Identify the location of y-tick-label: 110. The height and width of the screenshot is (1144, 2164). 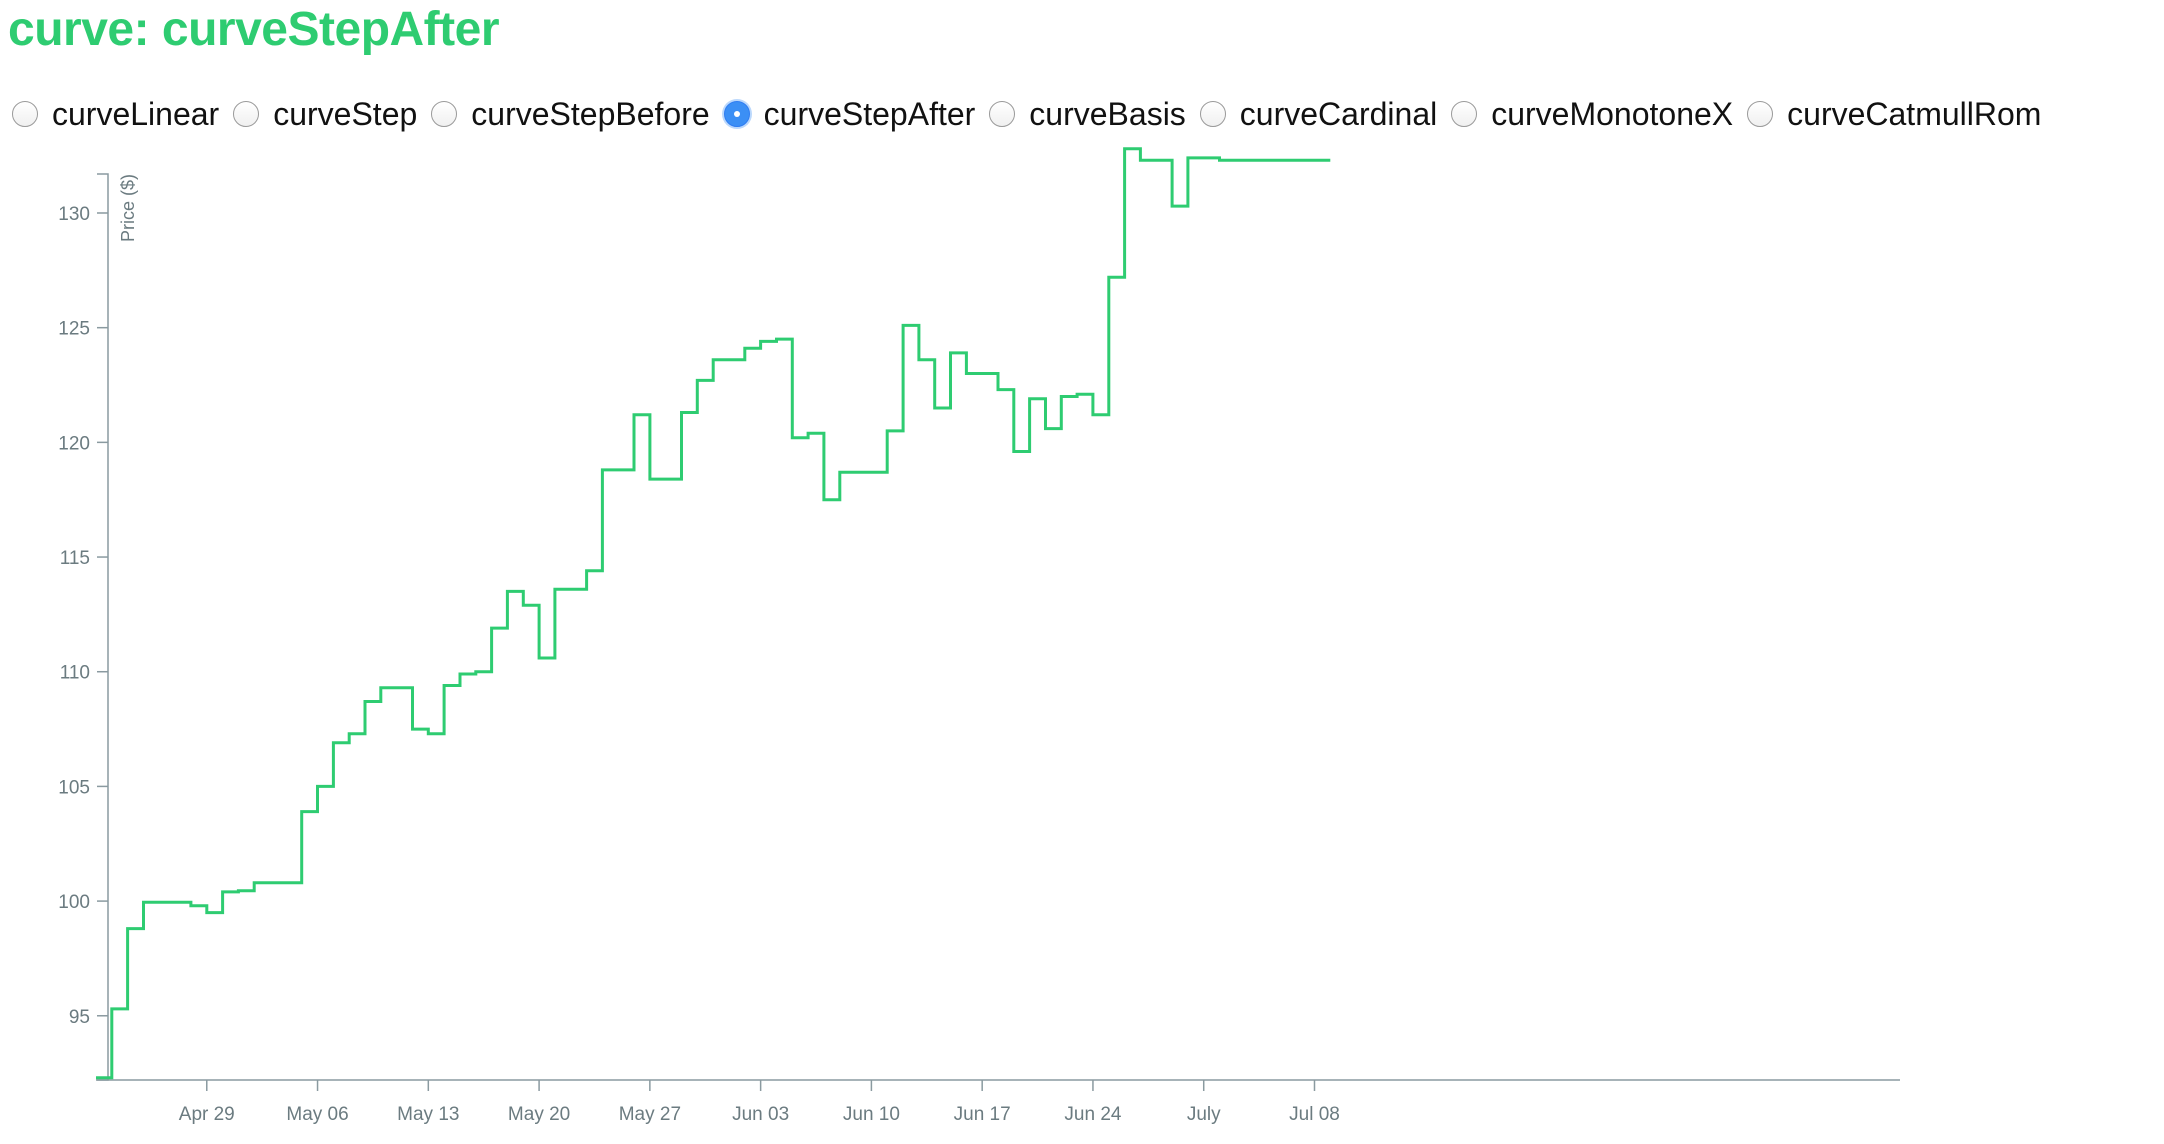
(75, 673).